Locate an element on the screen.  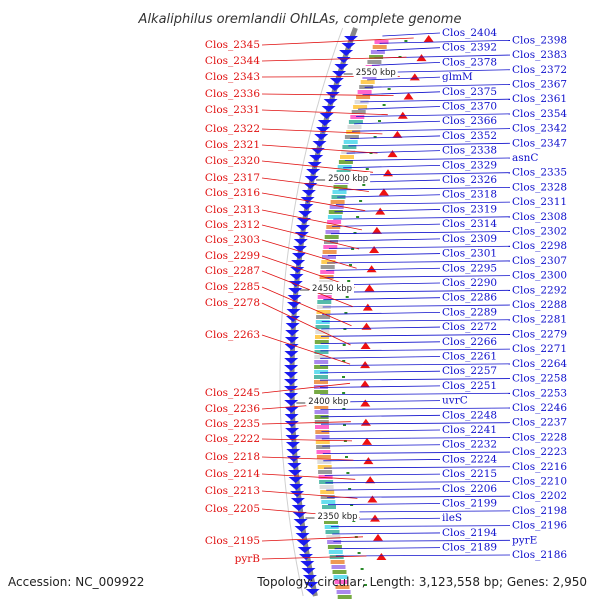
gene-label-clos-2367: Clos_2367 is located at coordinates (539, 84).